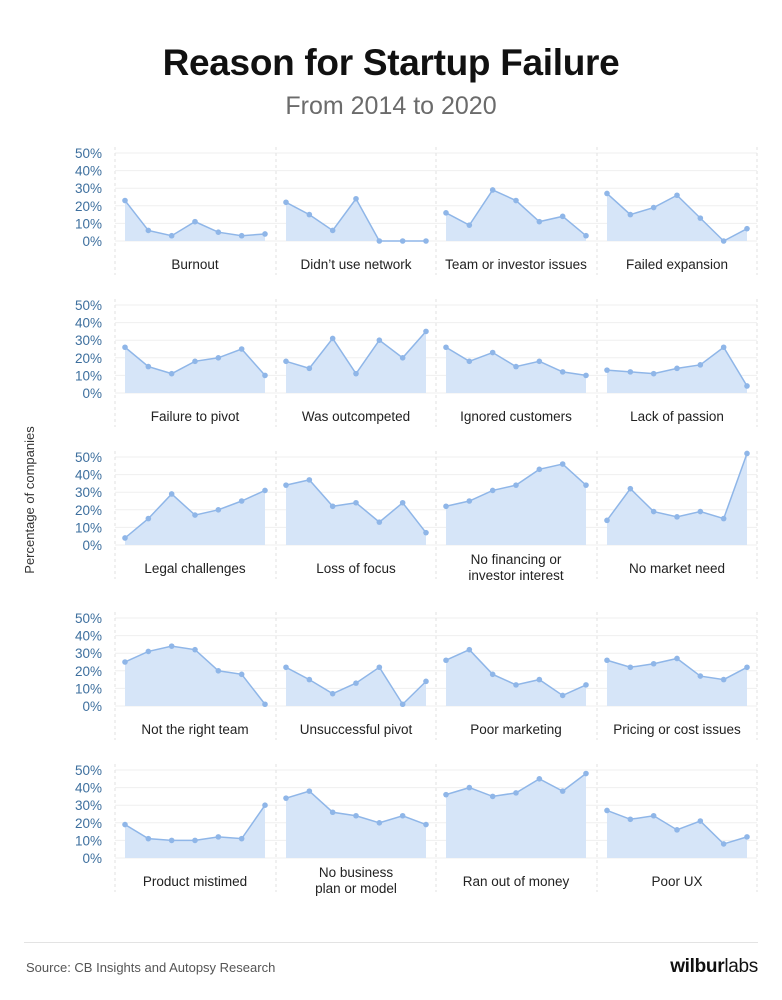 Image resolution: width=782 pixels, height=1000 pixels. Describe the element at coordinates (195, 264) in the screenshot. I see `panel-label: Burnout` at that location.